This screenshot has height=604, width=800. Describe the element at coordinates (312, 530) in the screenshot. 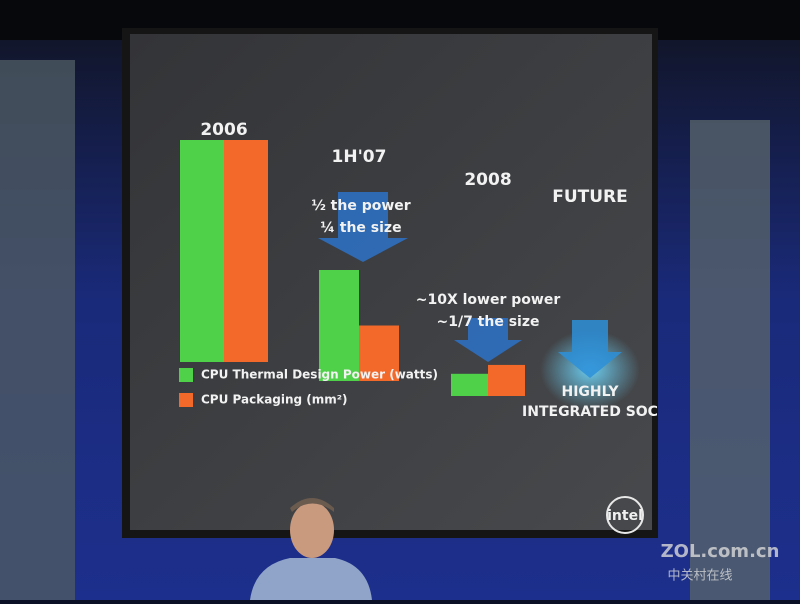

I see `person-head` at that location.